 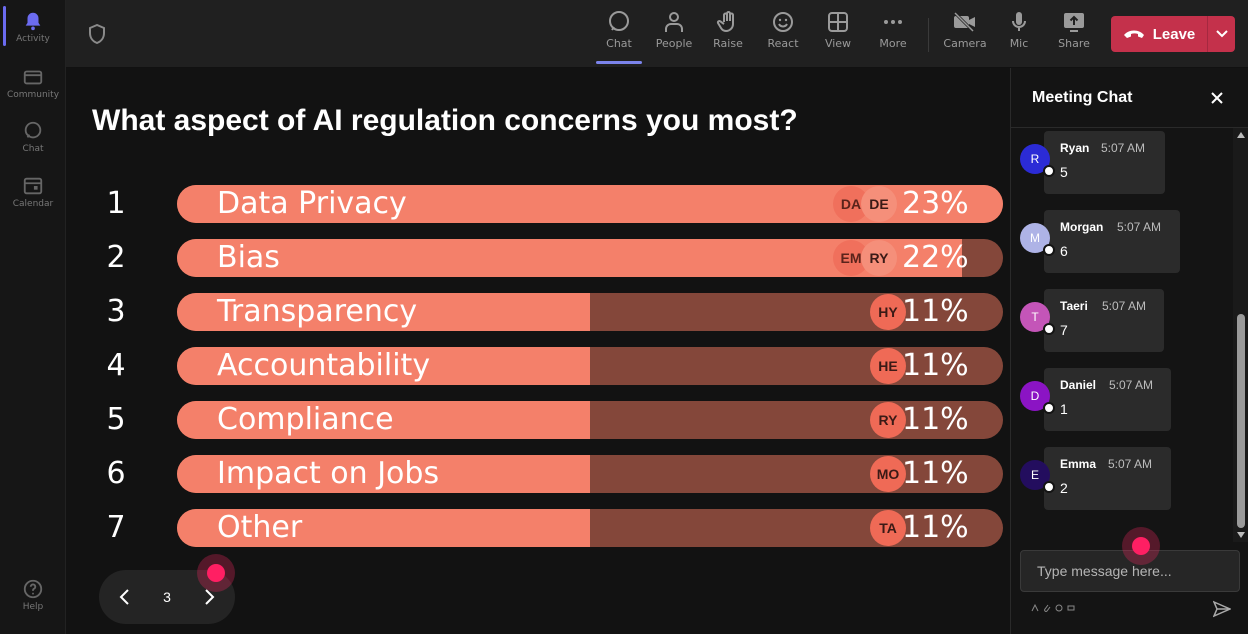 What do you see at coordinates (1064, 330) in the screenshot?
I see `message-text: 7` at bounding box center [1064, 330].